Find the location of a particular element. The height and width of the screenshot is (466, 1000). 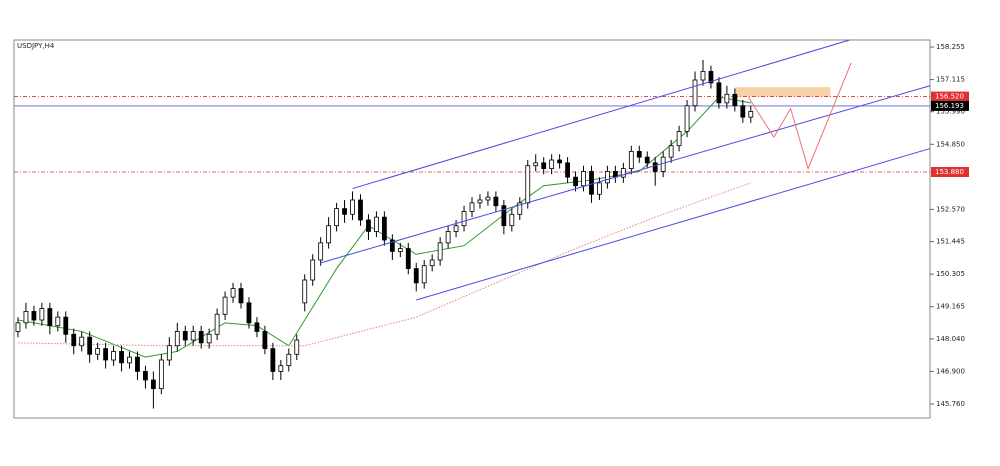

y-tick-label: 158.255 is located at coordinates (950, 47).